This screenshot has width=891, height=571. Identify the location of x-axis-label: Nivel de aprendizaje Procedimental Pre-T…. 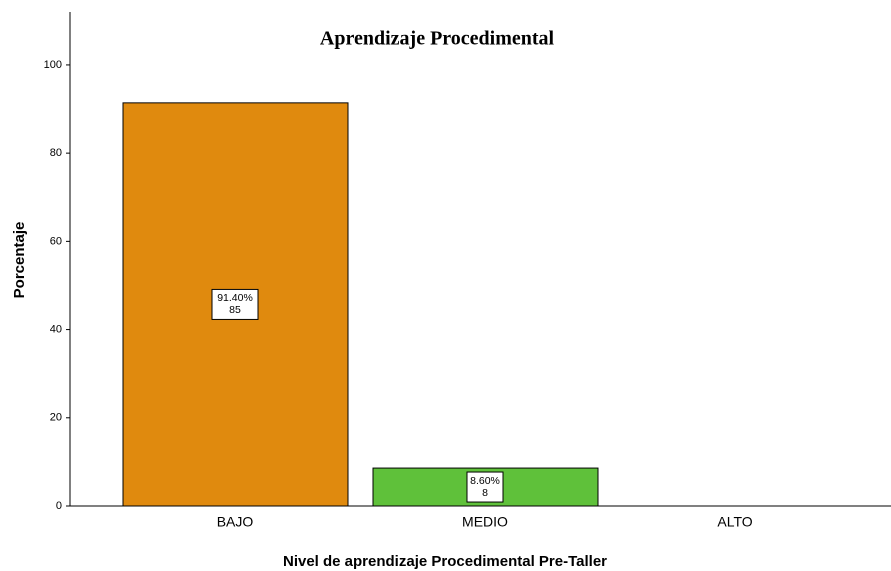
(445, 561).